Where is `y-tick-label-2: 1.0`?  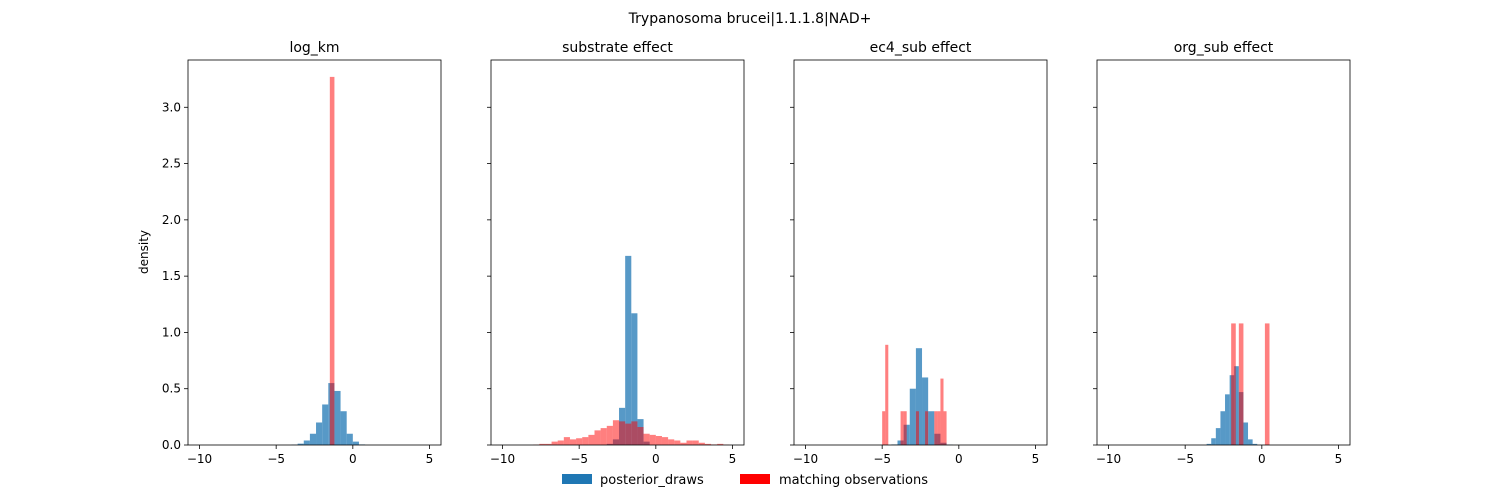 y-tick-label-2: 1.0 is located at coordinates (171, 332).